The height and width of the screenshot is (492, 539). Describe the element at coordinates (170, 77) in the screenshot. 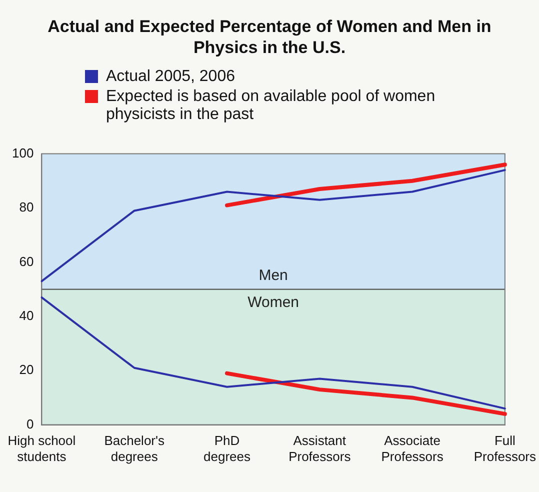

I see `legend-label: Actual 2005, 2006` at that location.